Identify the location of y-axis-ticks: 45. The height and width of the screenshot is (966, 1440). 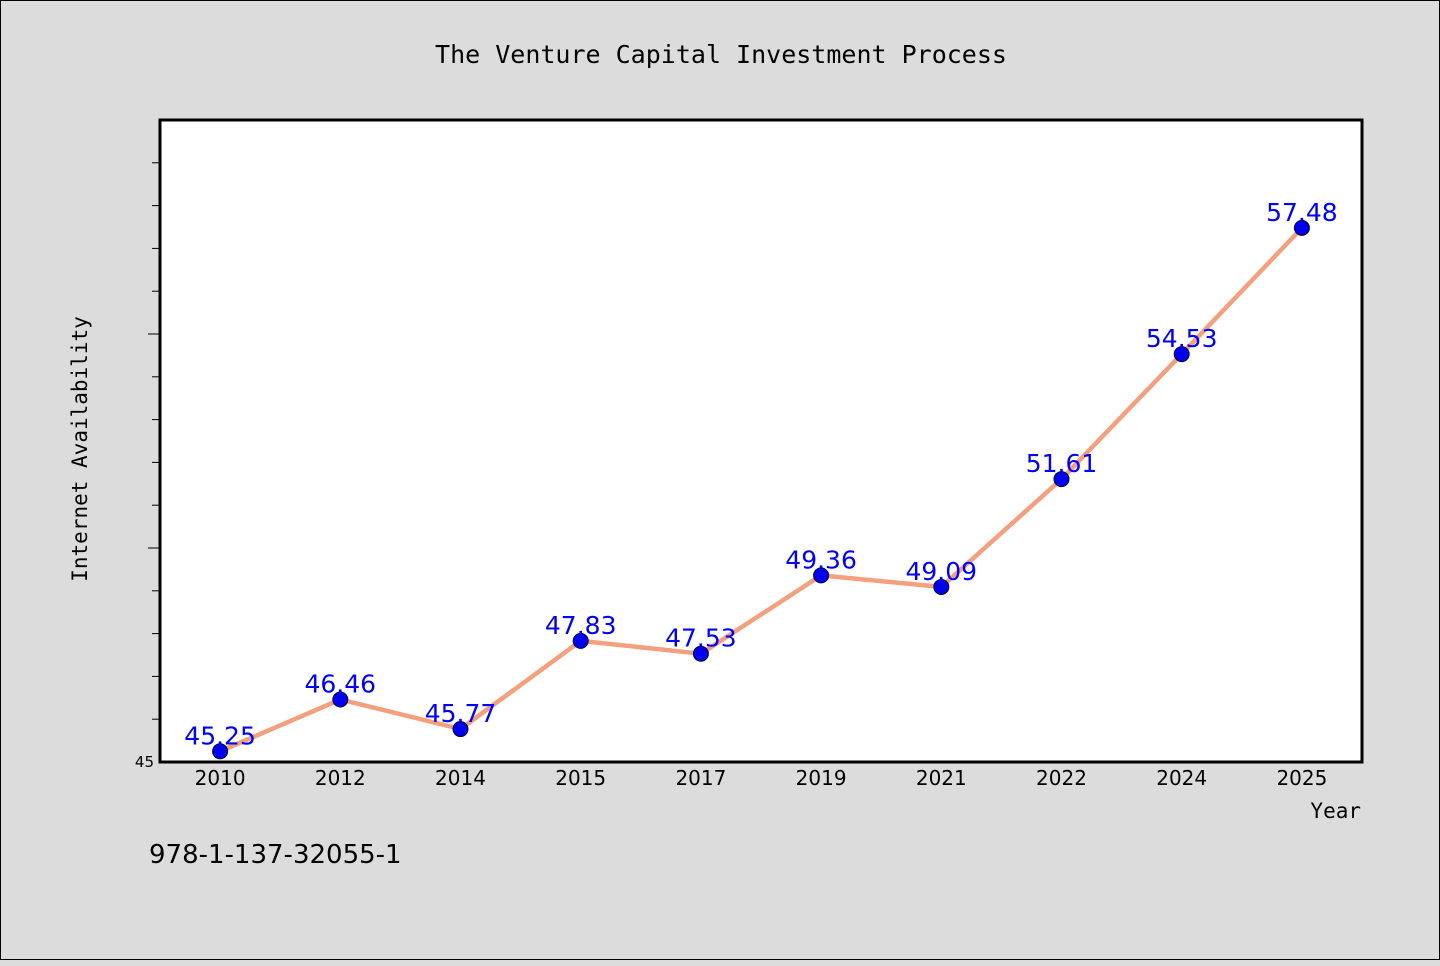
(147, 466).